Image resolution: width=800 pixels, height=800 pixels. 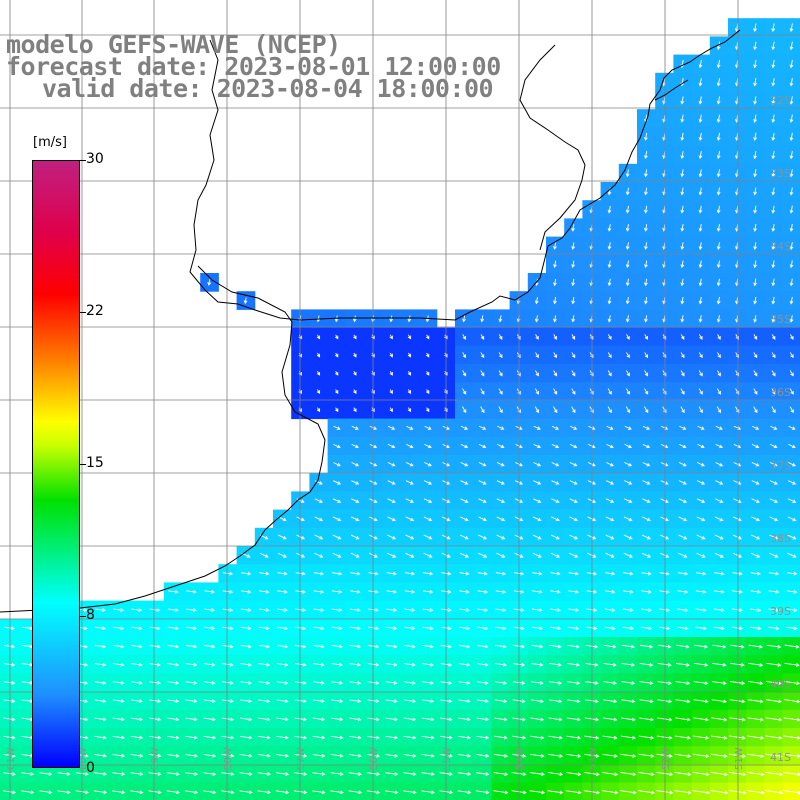 I want to click on latitude-label: 41S, so click(x=780, y=757).